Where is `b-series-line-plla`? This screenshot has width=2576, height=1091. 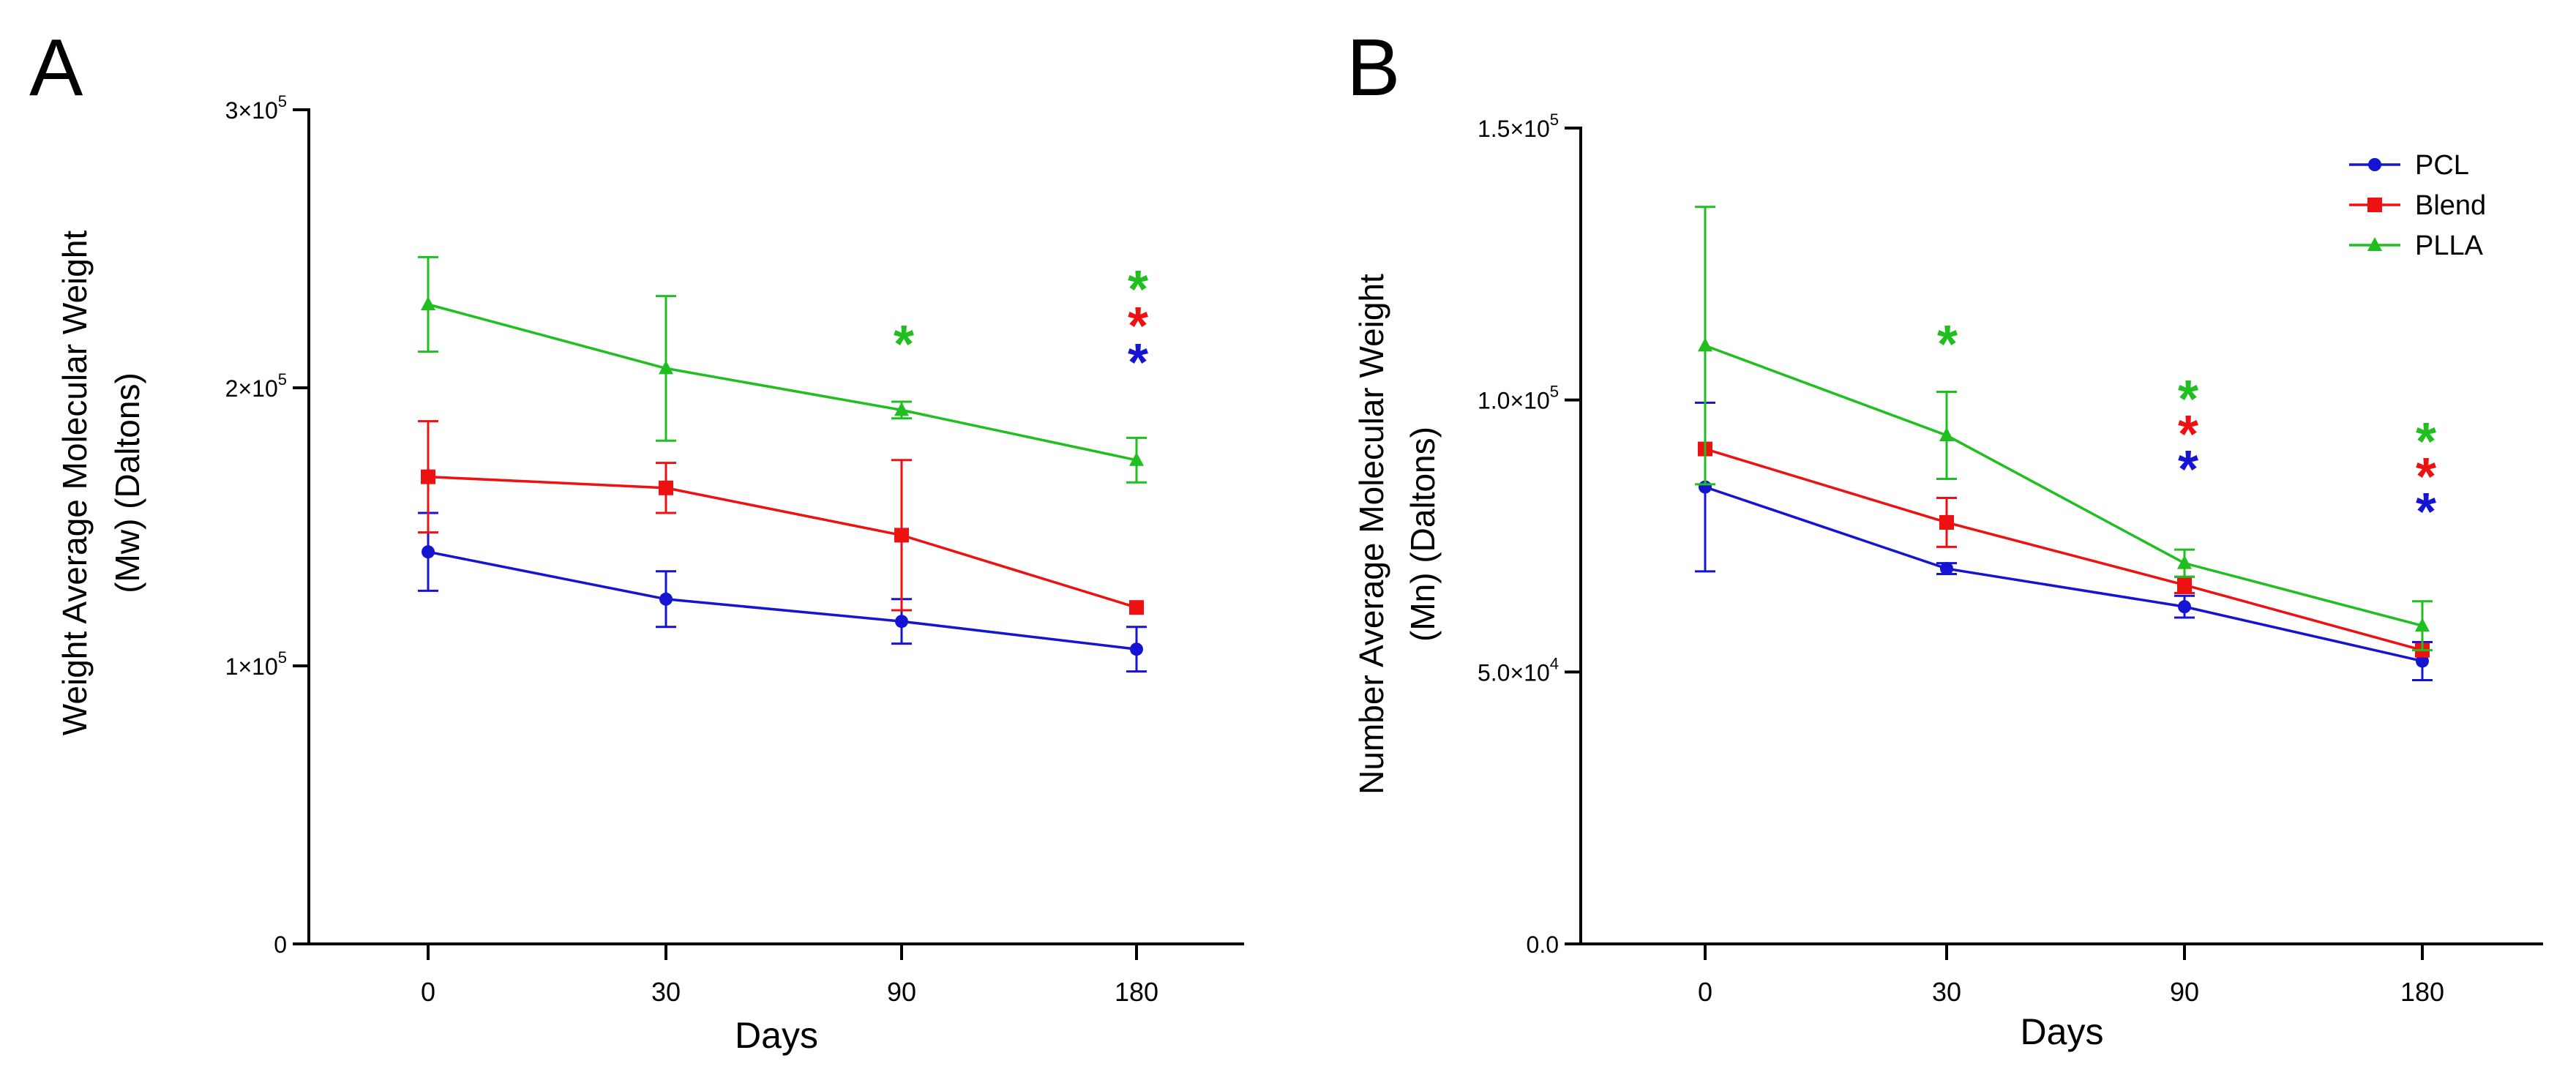 b-series-line-plla is located at coordinates (2063, 485).